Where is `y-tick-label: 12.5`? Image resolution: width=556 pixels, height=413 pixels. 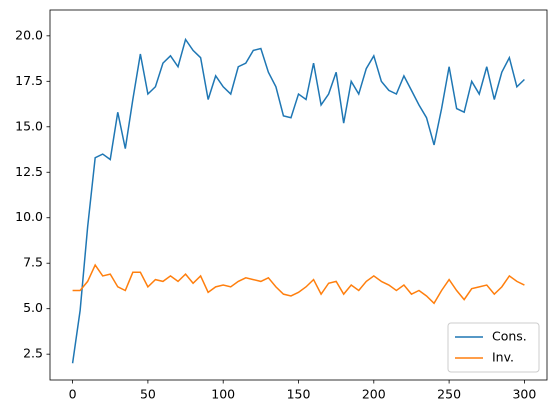 y-tick-label: 12.5 is located at coordinates (29, 171).